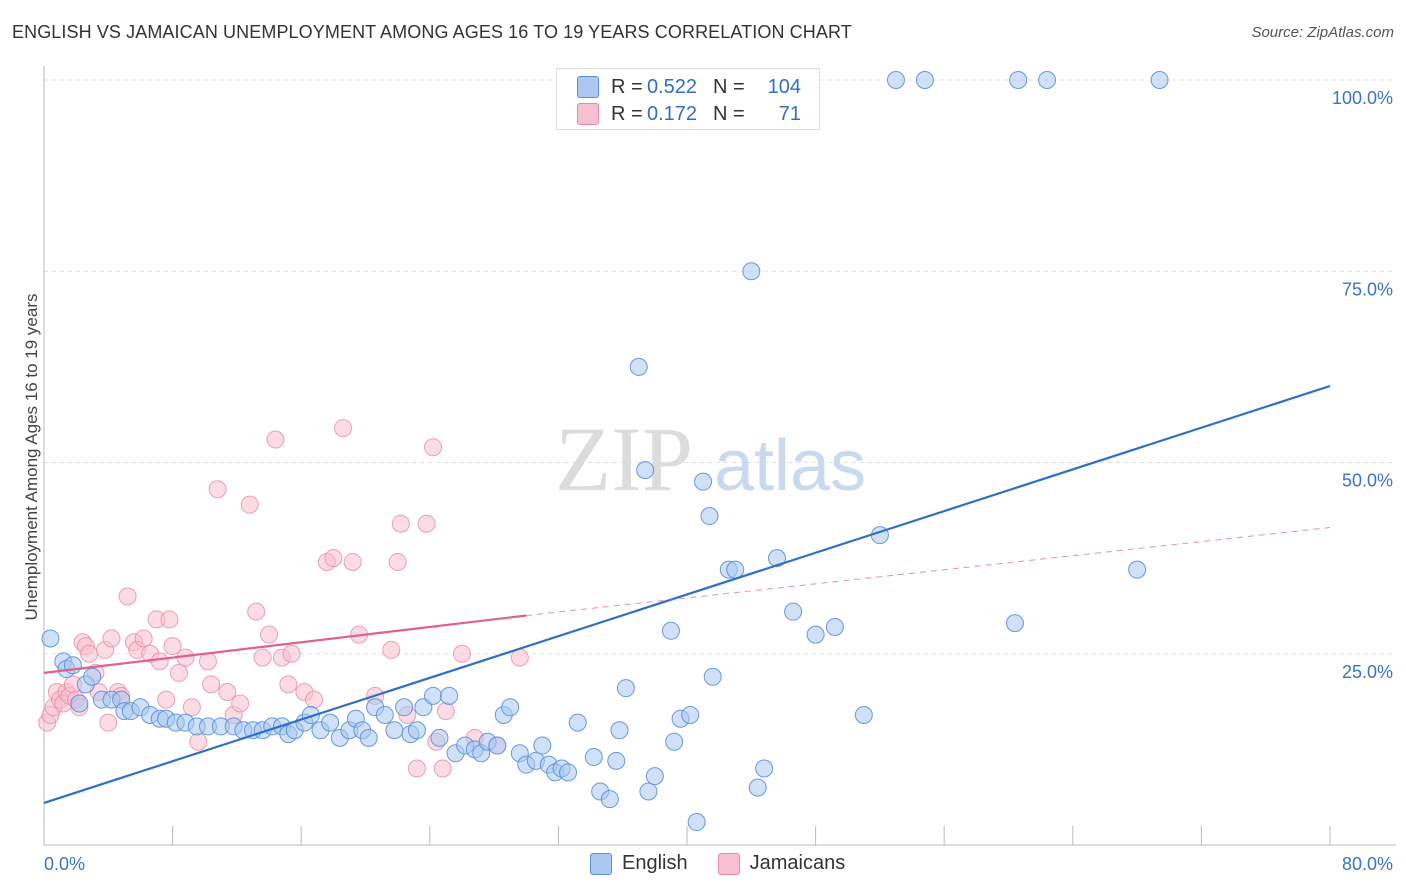 This screenshot has width=1406, height=892. What do you see at coordinates (64, 864) in the screenshot?
I see `x-tick-label: 0.0%` at bounding box center [64, 864].